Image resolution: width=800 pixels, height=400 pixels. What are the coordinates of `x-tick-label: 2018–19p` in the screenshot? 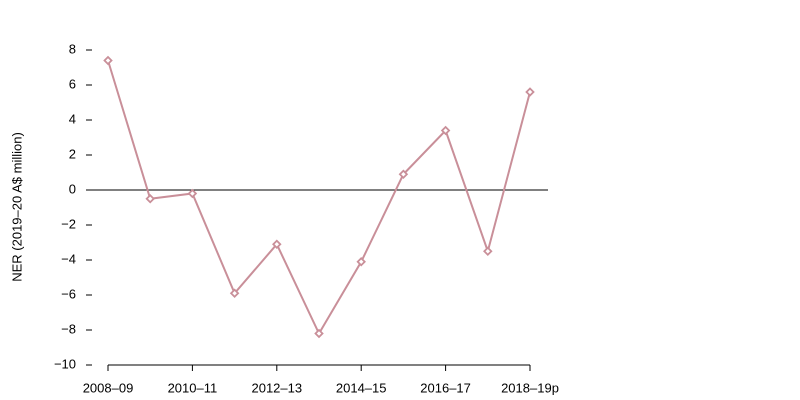 It's located at (530, 387).